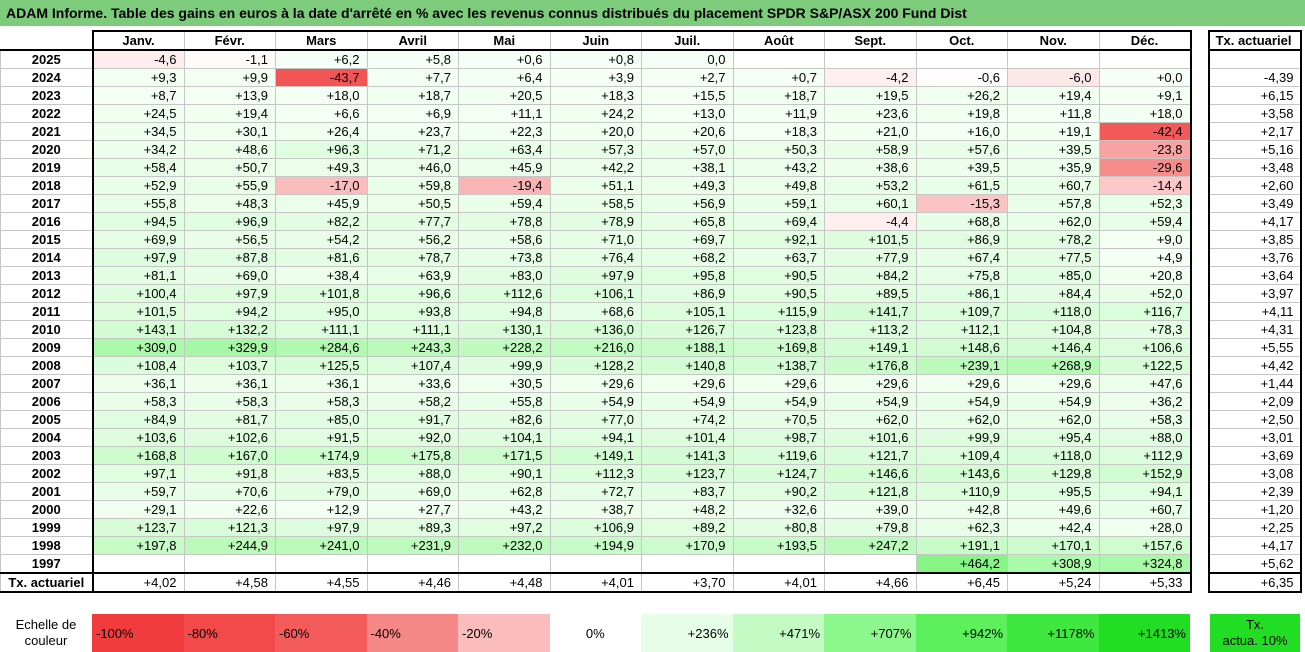 Image resolution: width=1305 pixels, height=652 pixels. What do you see at coordinates (412, 419) in the screenshot?
I see `gain-cell: +91,7` at bounding box center [412, 419].